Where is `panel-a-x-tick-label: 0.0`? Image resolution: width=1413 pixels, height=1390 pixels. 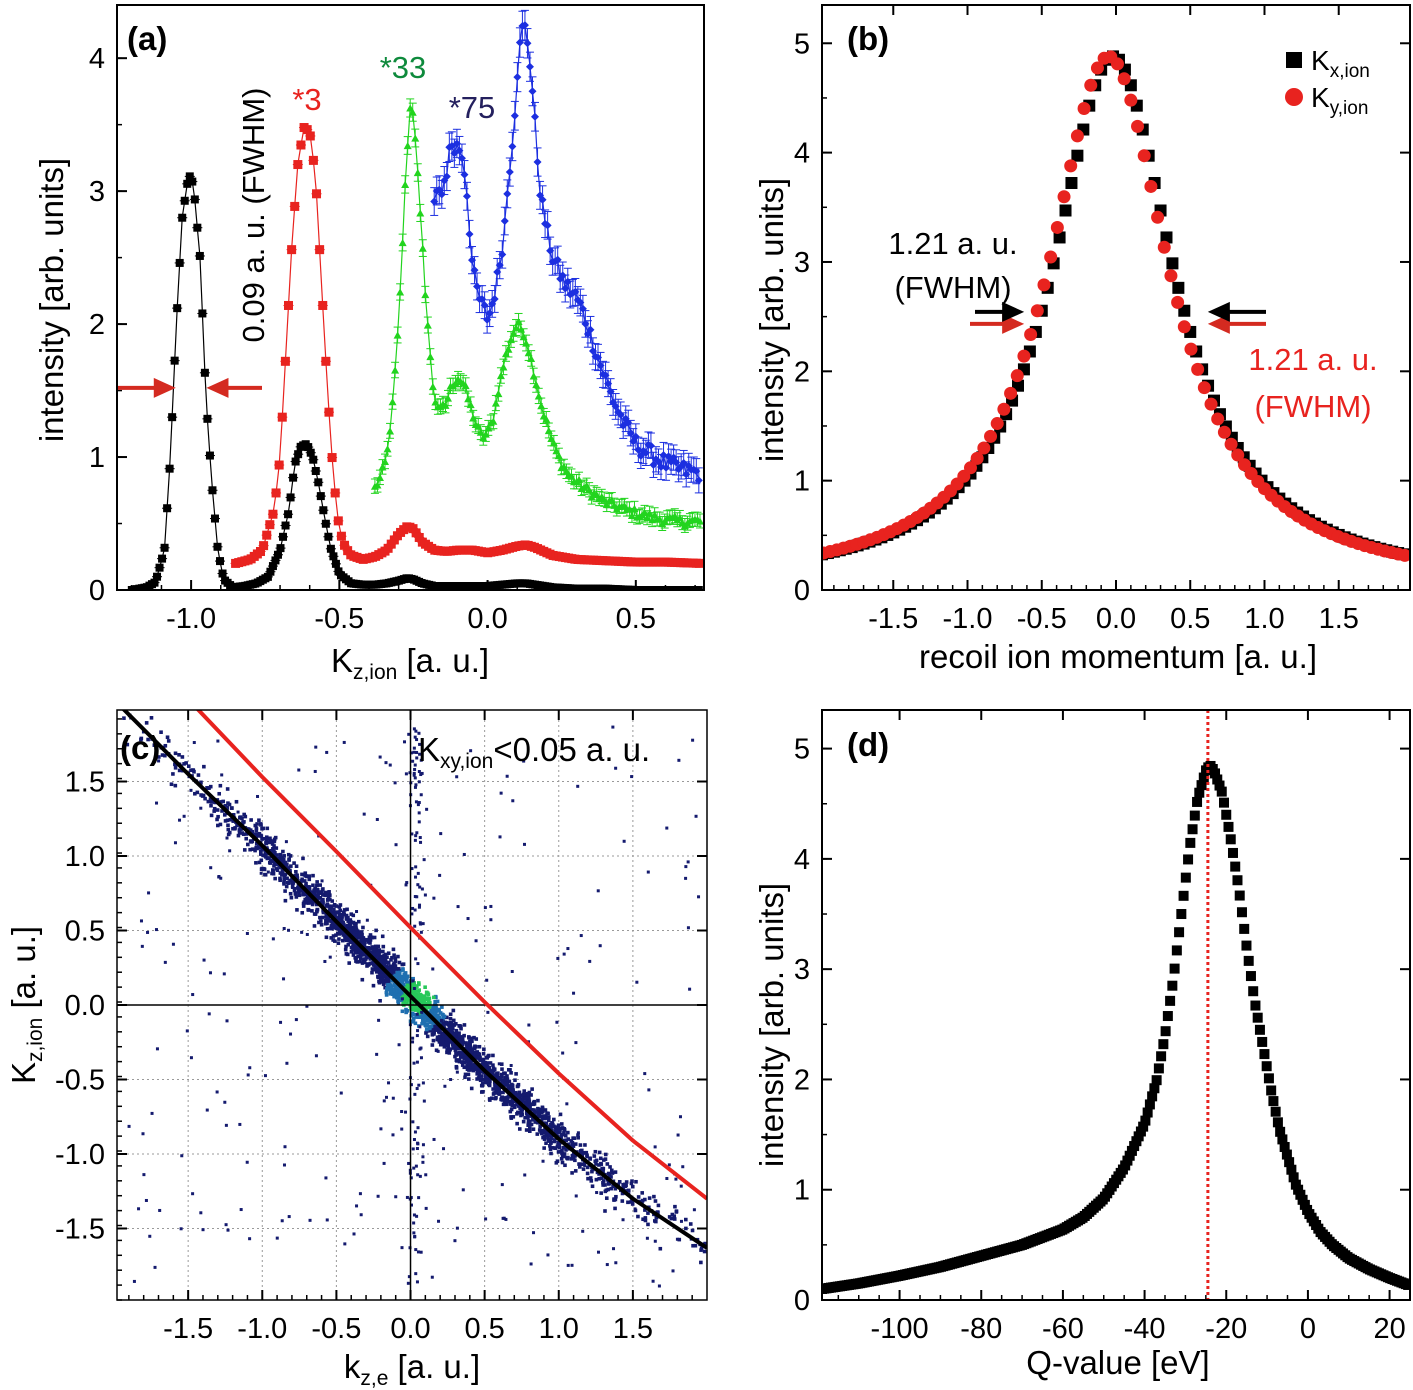
panel-a-x-tick-label: 0.0 is located at coordinates (487, 619).